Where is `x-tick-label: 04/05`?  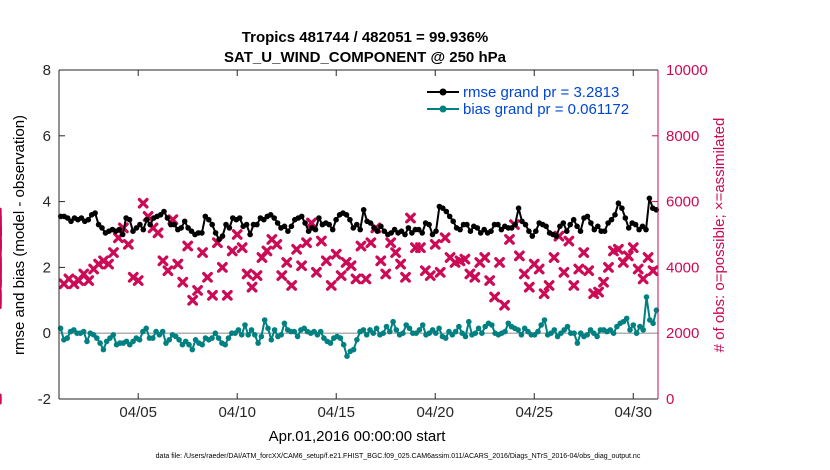 x-tick-label: 04/05 is located at coordinates (138, 412).